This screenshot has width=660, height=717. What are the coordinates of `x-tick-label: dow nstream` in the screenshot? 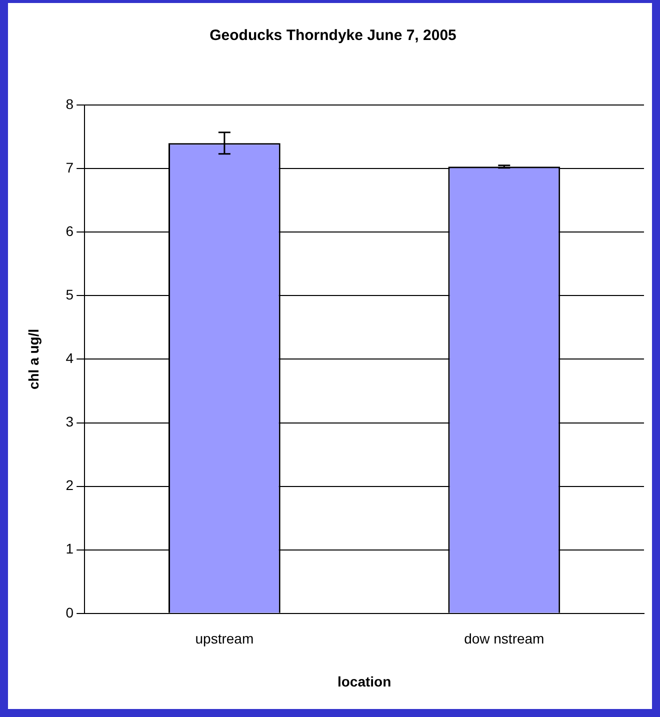 It's located at (504, 638).